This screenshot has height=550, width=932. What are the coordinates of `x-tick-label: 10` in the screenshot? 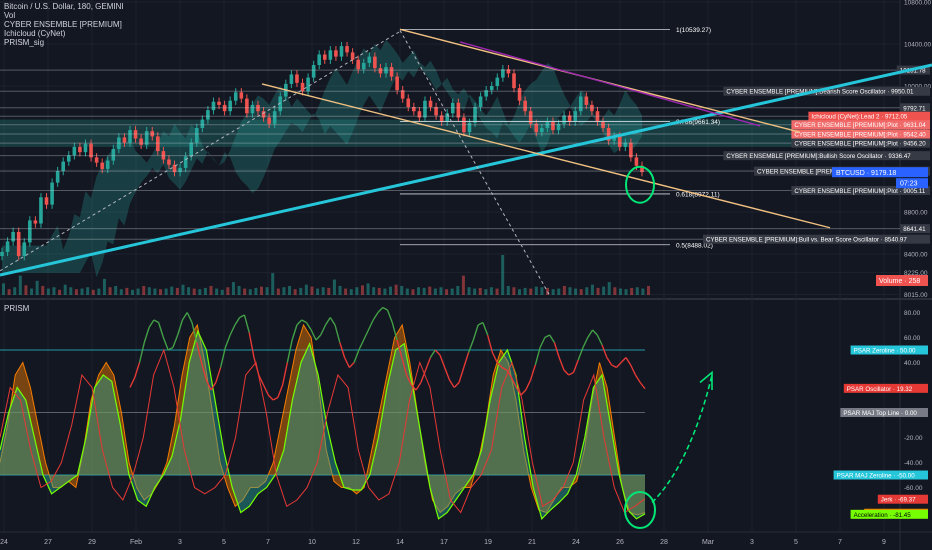 It's located at (312, 542).